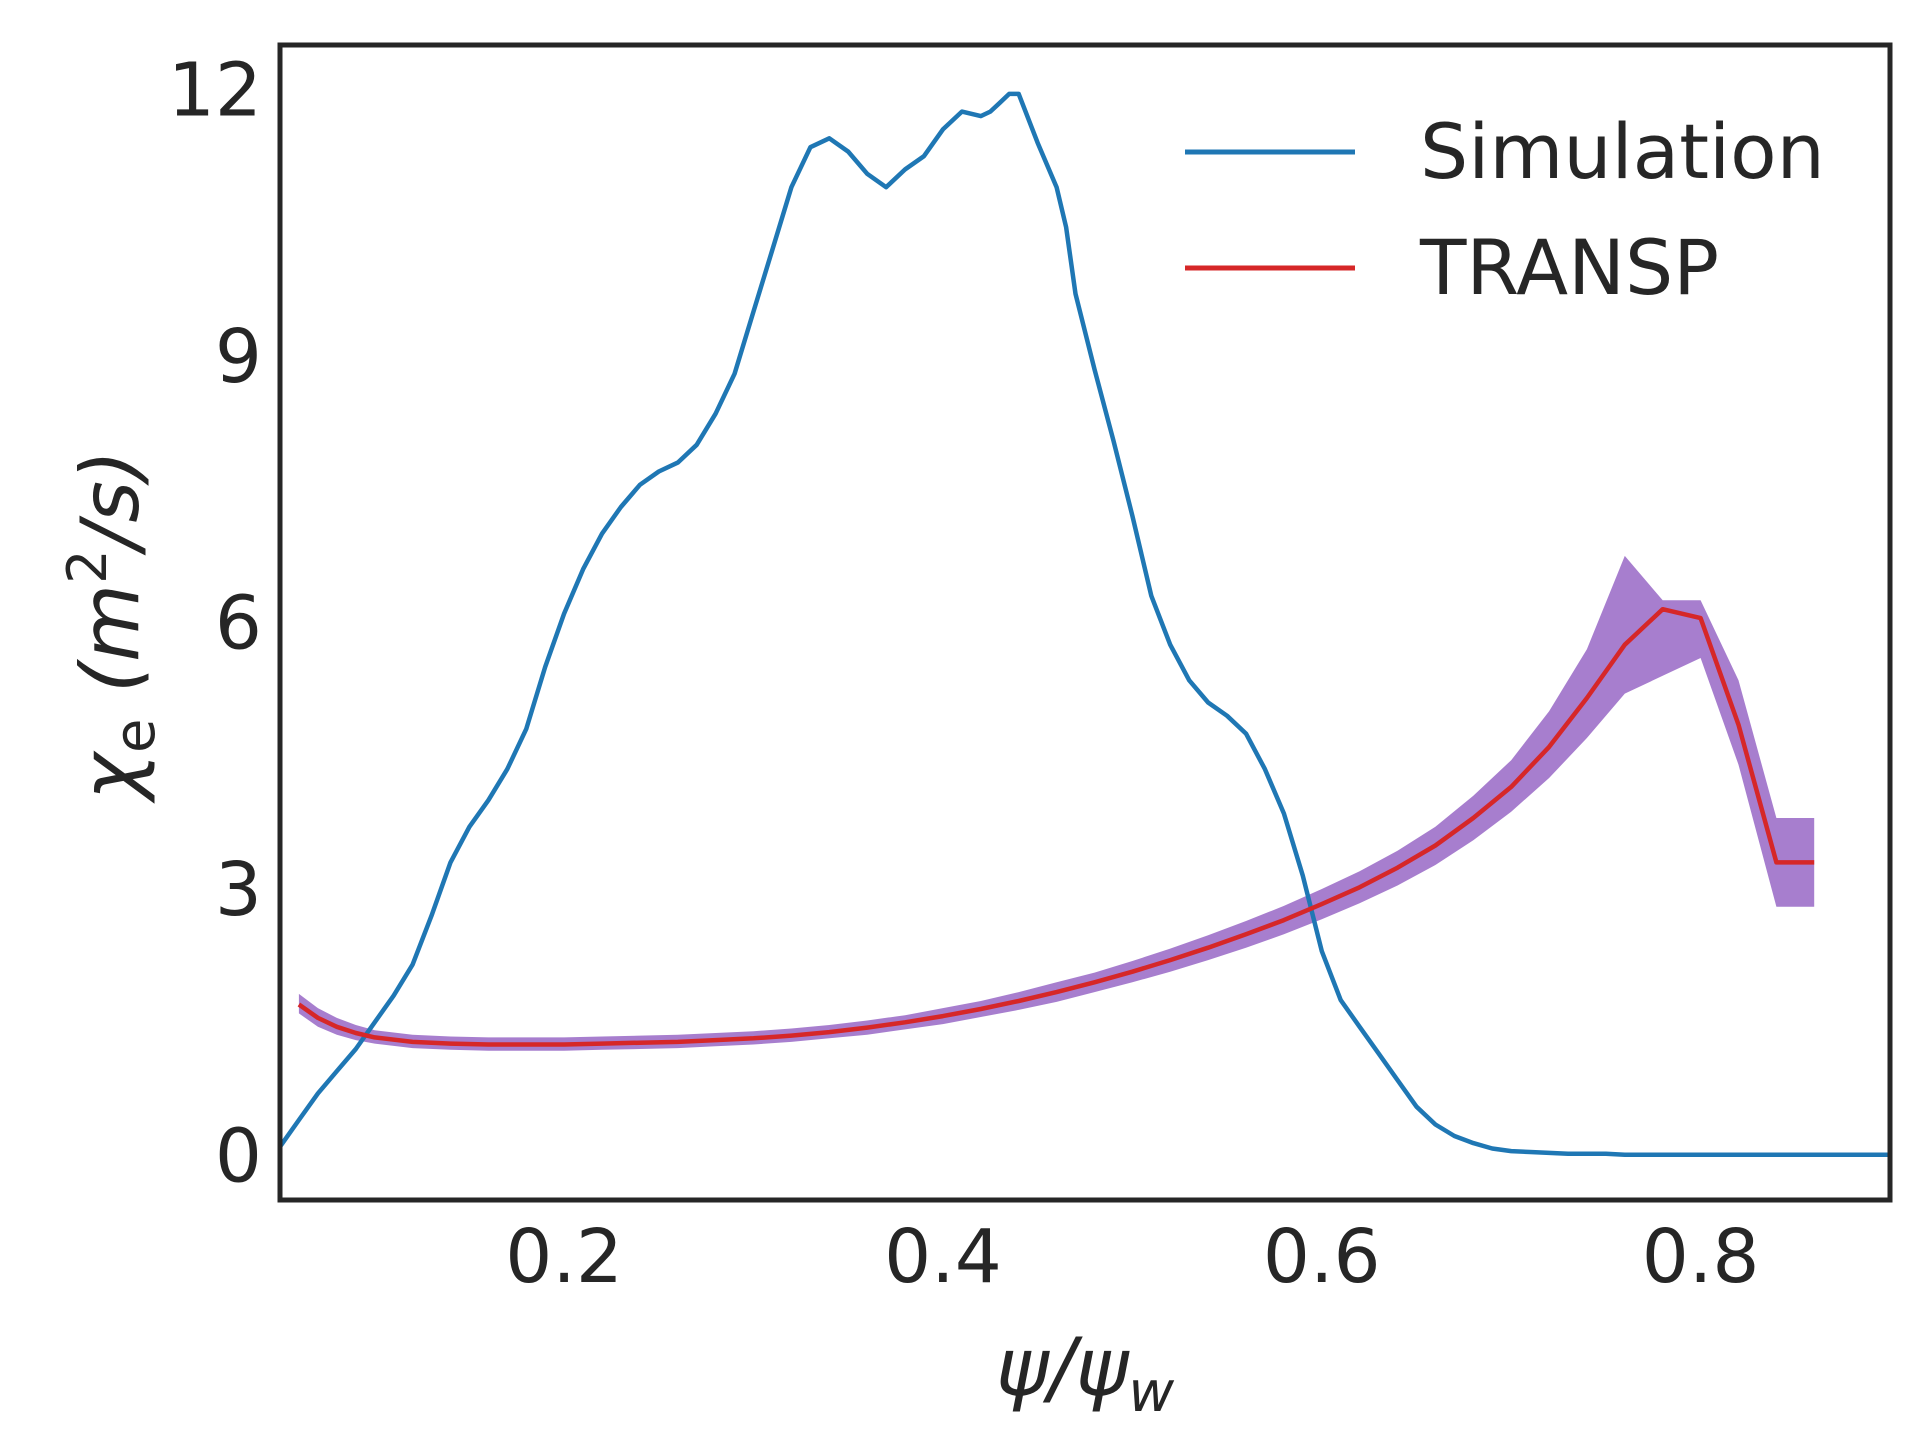 This screenshot has height=1440, width=1920. I want to click on y-tick-label: 9, so click(238, 357).